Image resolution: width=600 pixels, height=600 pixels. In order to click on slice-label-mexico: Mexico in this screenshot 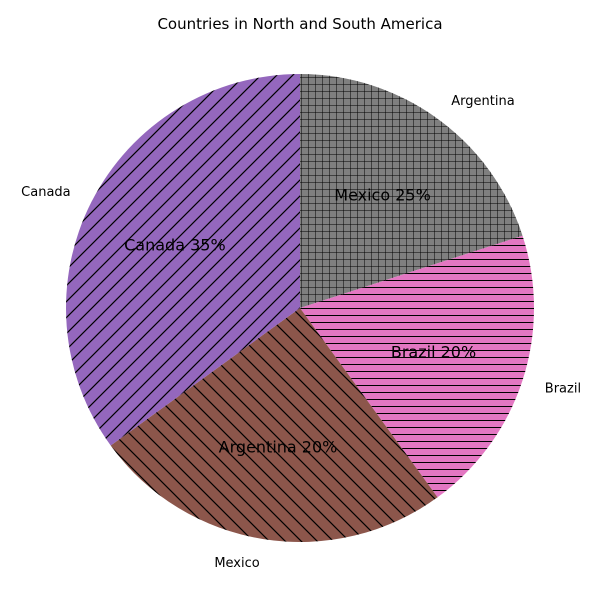, I will do `click(236, 563)`.